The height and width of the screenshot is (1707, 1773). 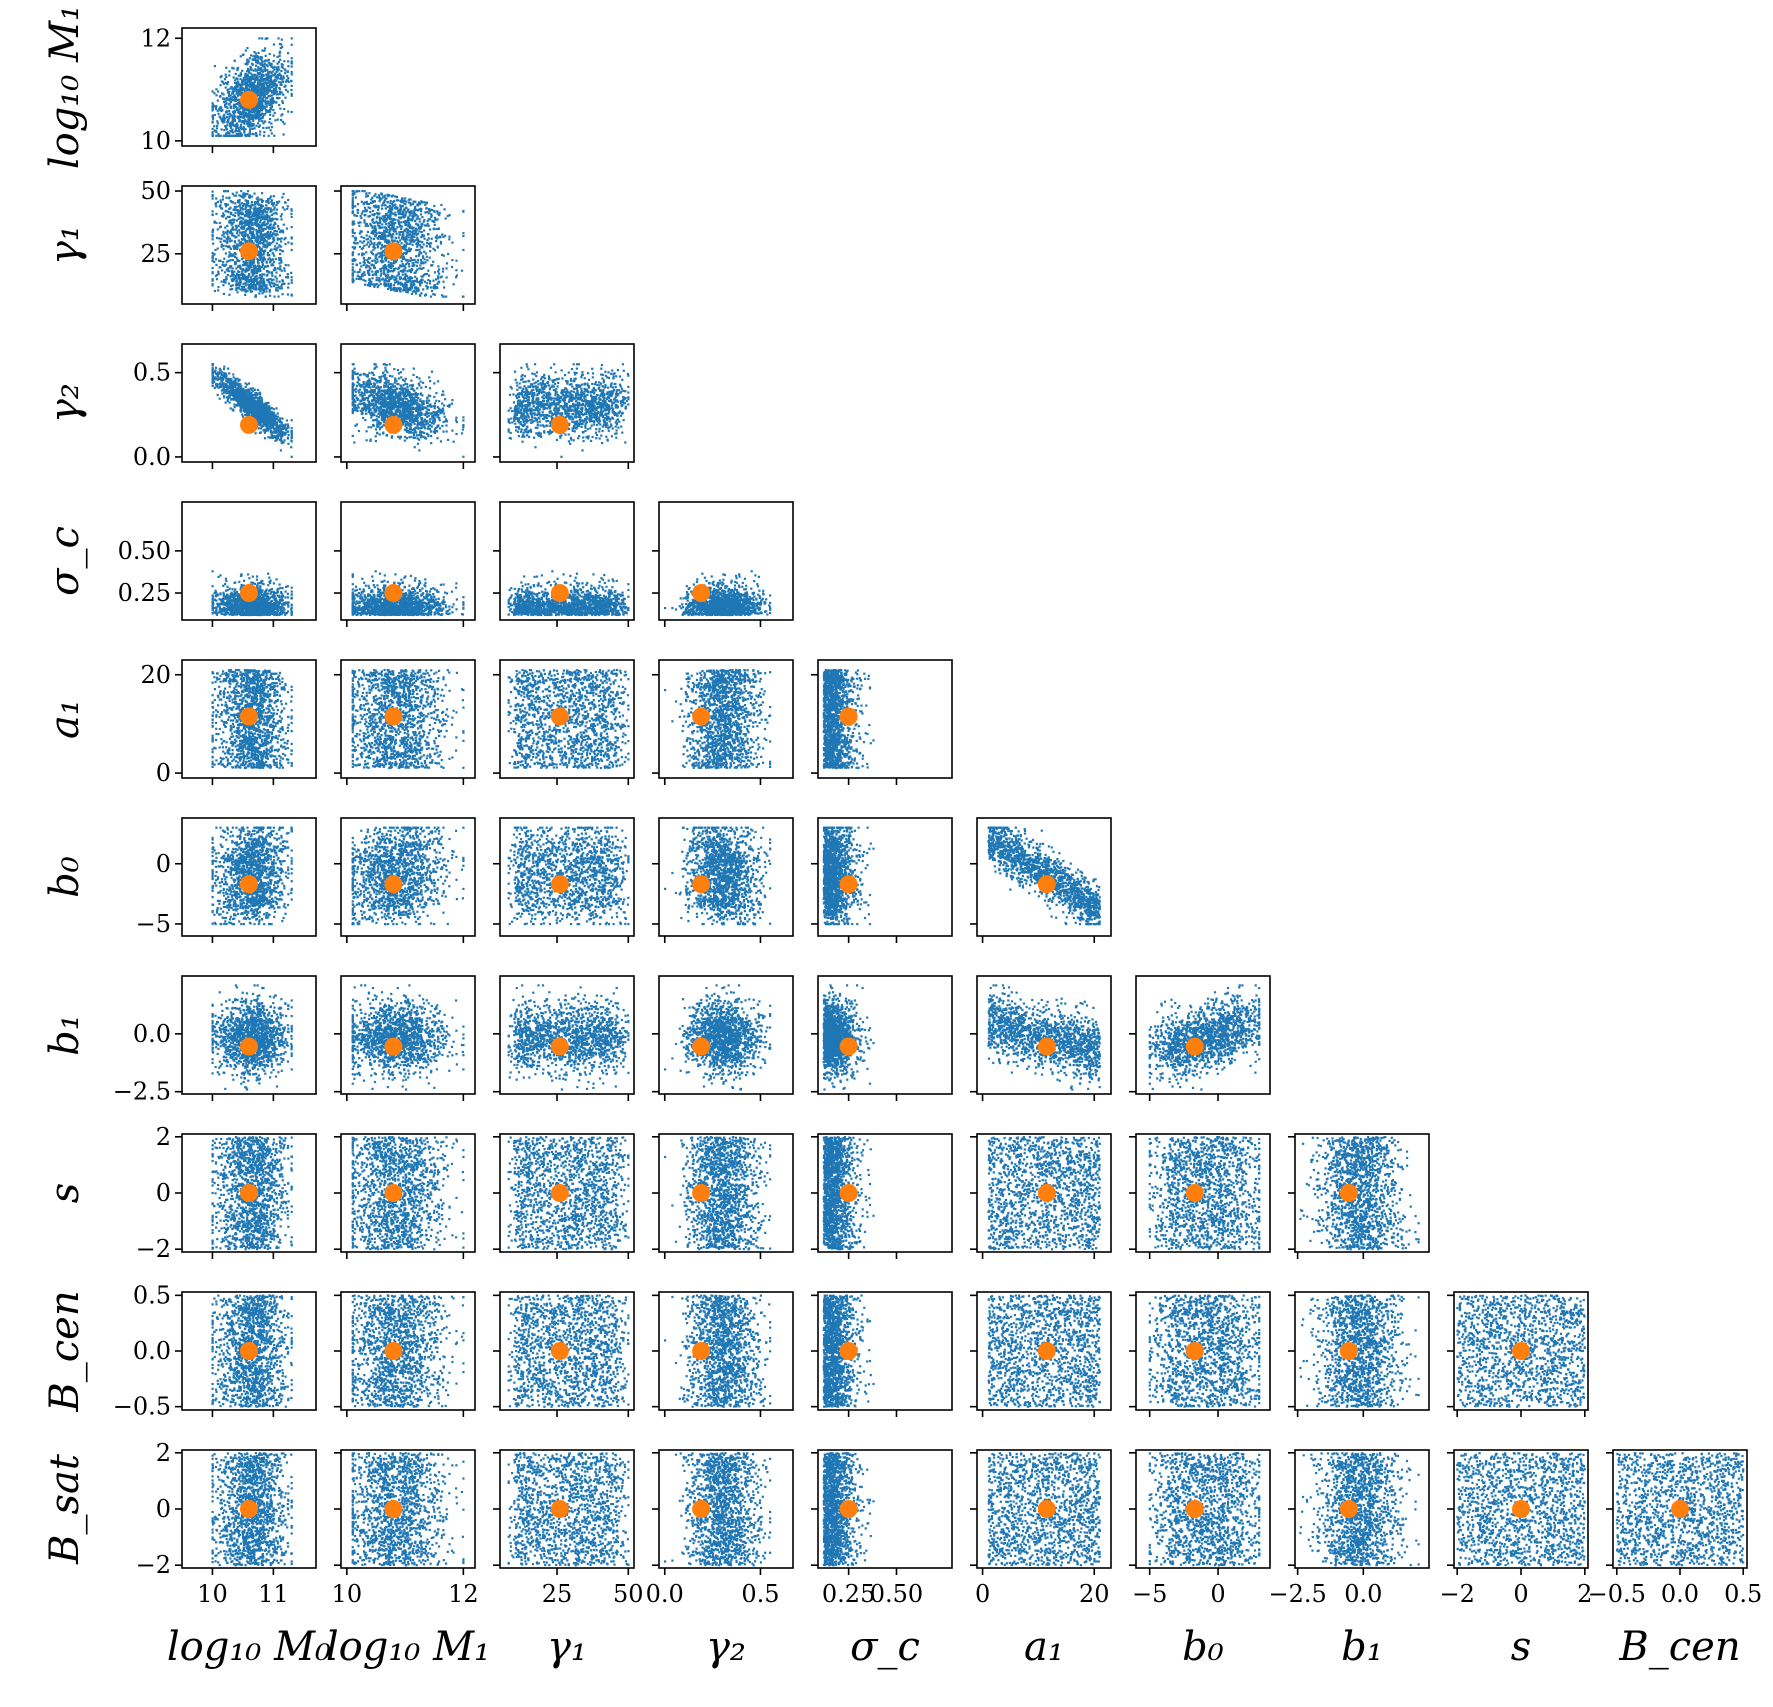 I want to click on y-axis-label-log10_M1: log₁₀ M₁, so click(x=65, y=87).